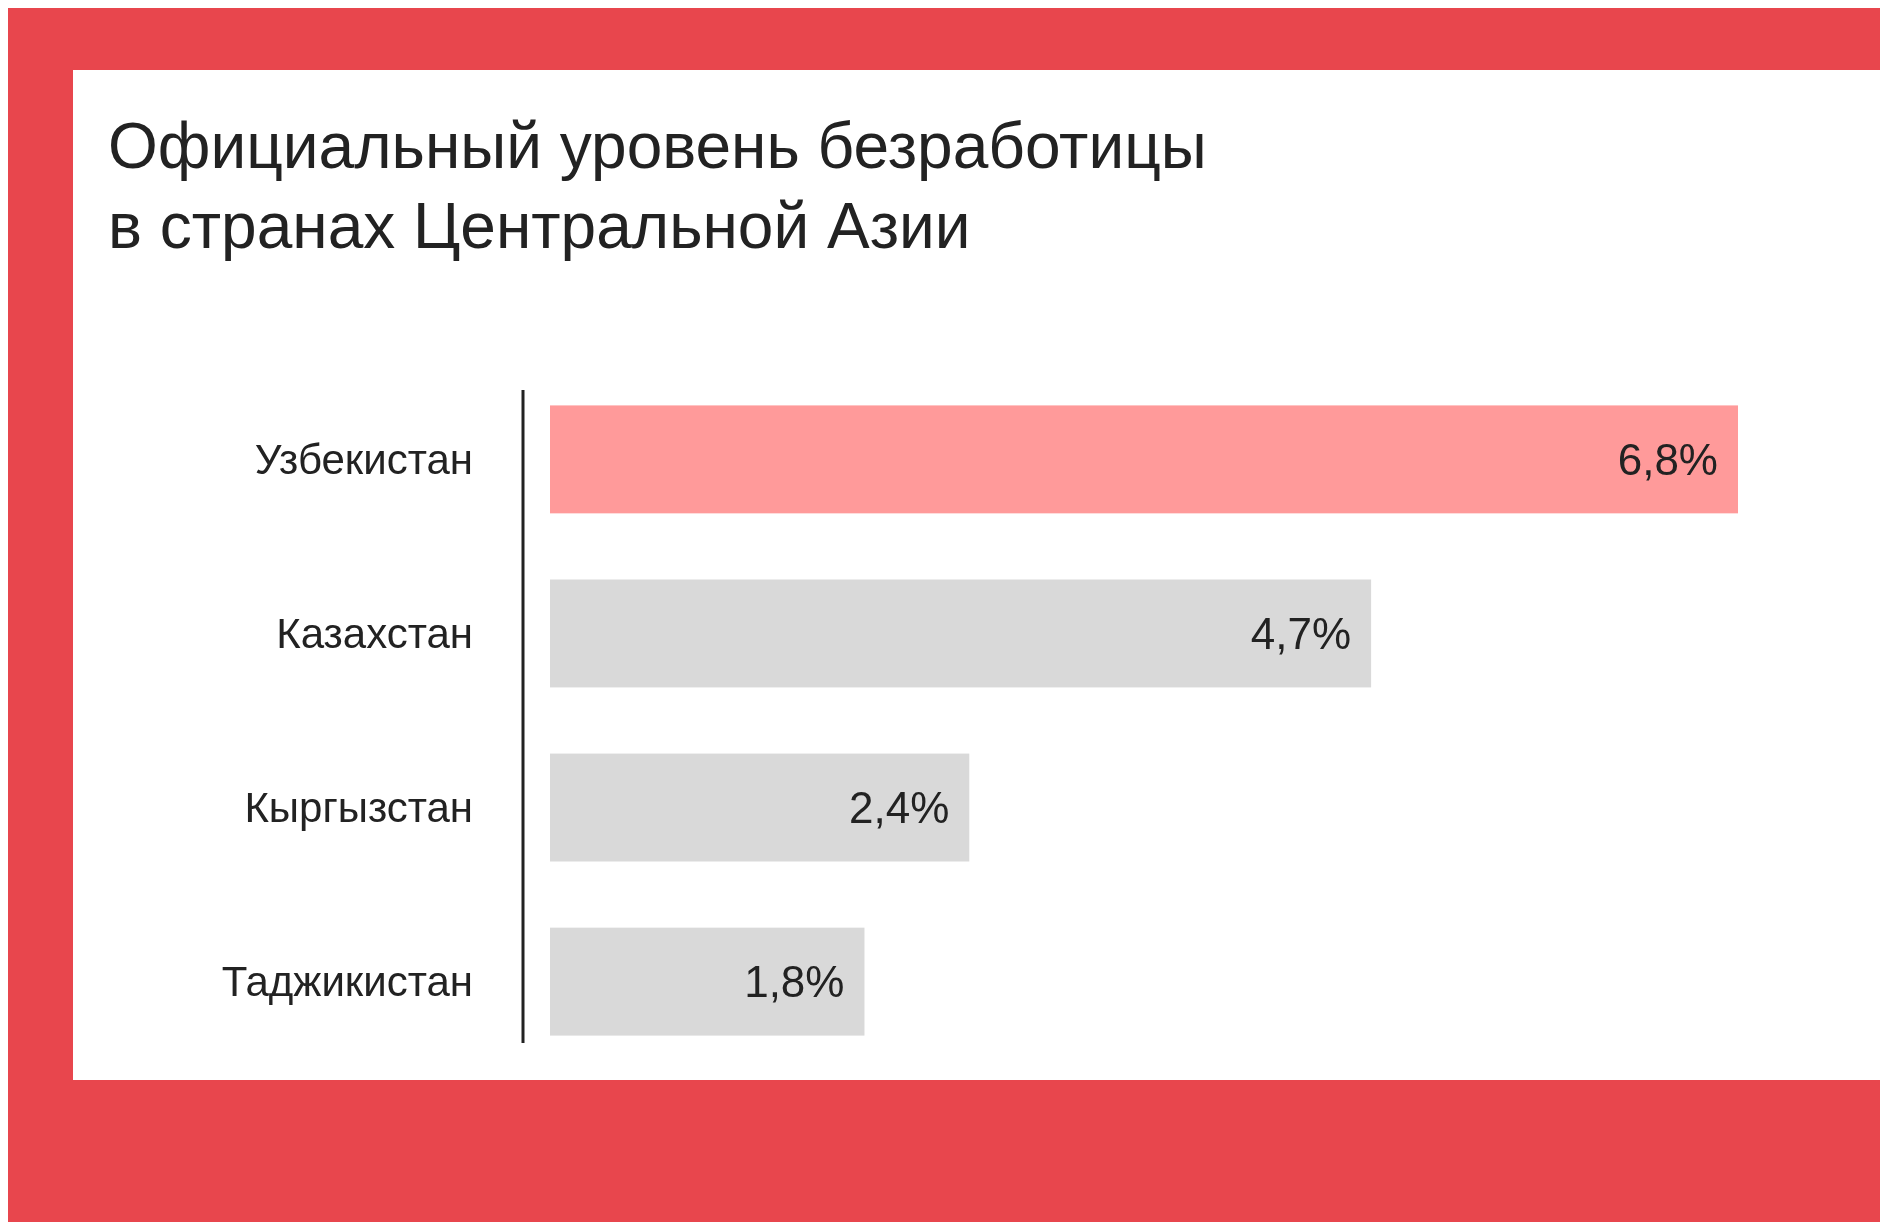  What do you see at coordinates (794, 982) in the screenshot?
I see `data-label: 1,8%` at bounding box center [794, 982].